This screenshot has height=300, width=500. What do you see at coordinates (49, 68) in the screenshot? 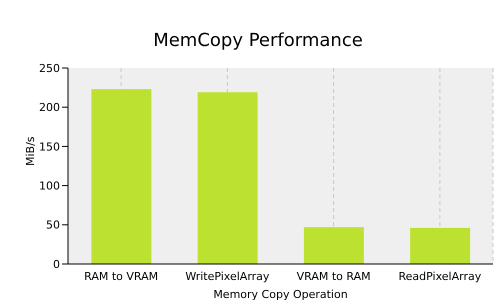
I see `y-tick-label: 250` at bounding box center [49, 68].